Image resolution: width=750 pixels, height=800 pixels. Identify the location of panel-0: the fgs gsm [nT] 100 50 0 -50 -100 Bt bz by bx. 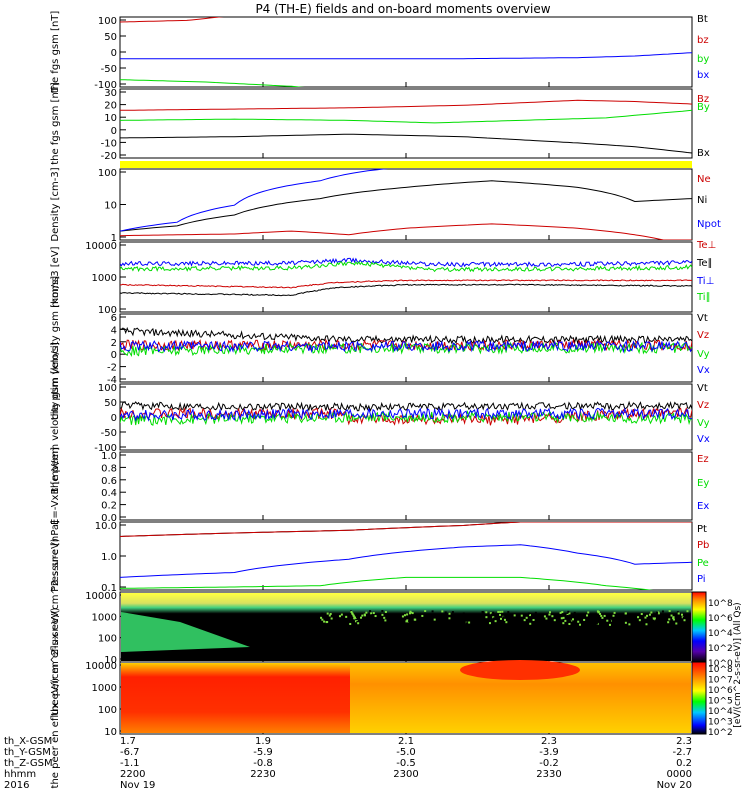
(379, 52).